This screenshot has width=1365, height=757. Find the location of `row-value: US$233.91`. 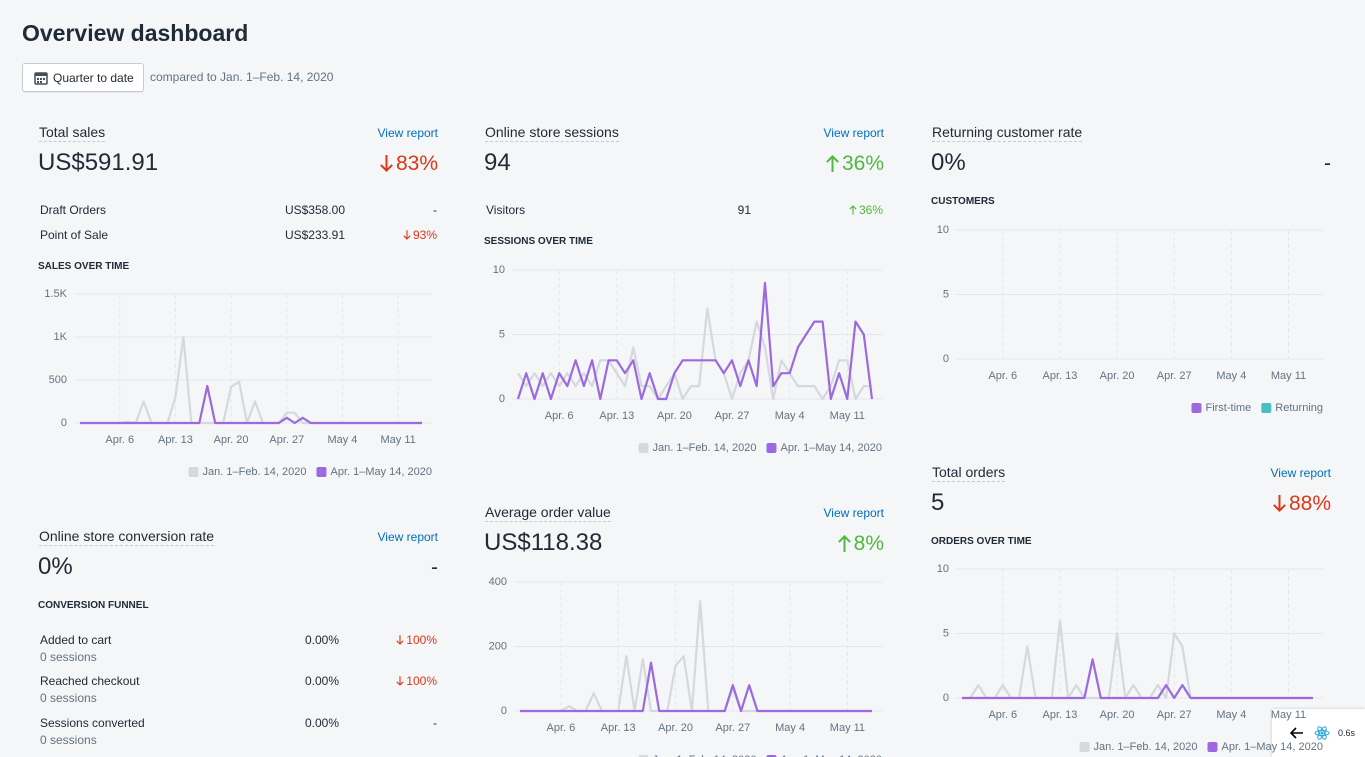

row-value: US$233.91 is located at coordinates (314, 235).